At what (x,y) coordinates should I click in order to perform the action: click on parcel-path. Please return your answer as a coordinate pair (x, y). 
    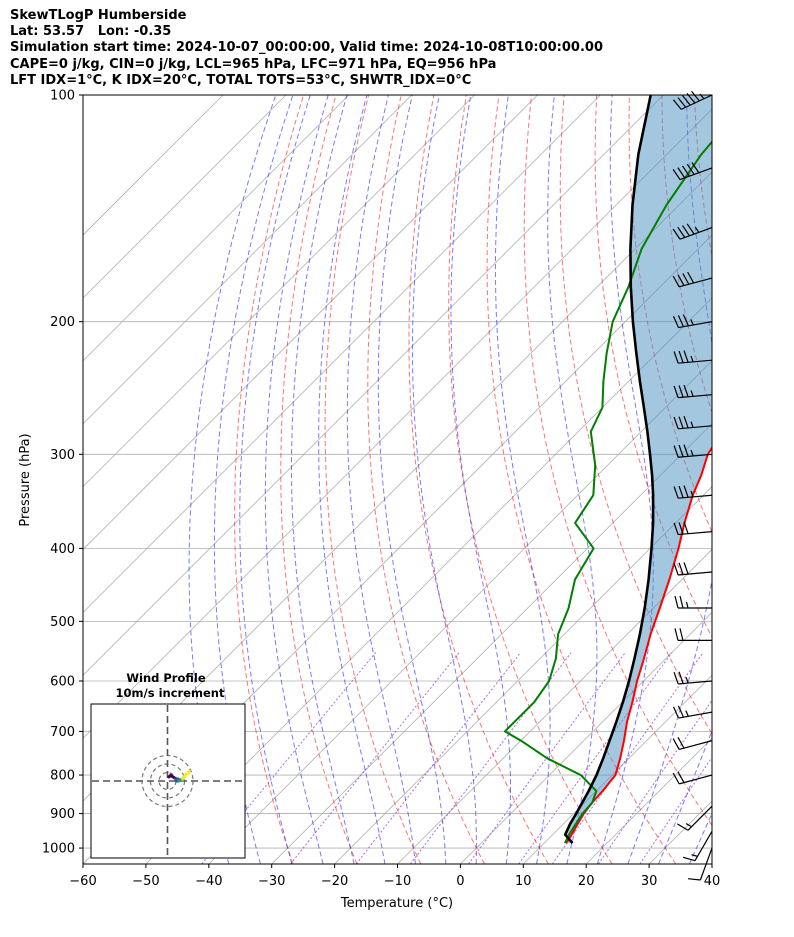
    Looking at the image, I should click on (609, 469).